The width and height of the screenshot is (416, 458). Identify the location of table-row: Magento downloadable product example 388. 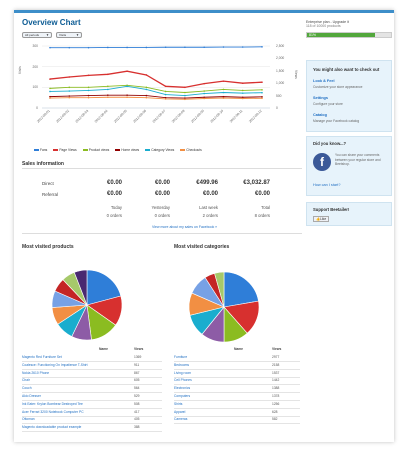
(92, 428).